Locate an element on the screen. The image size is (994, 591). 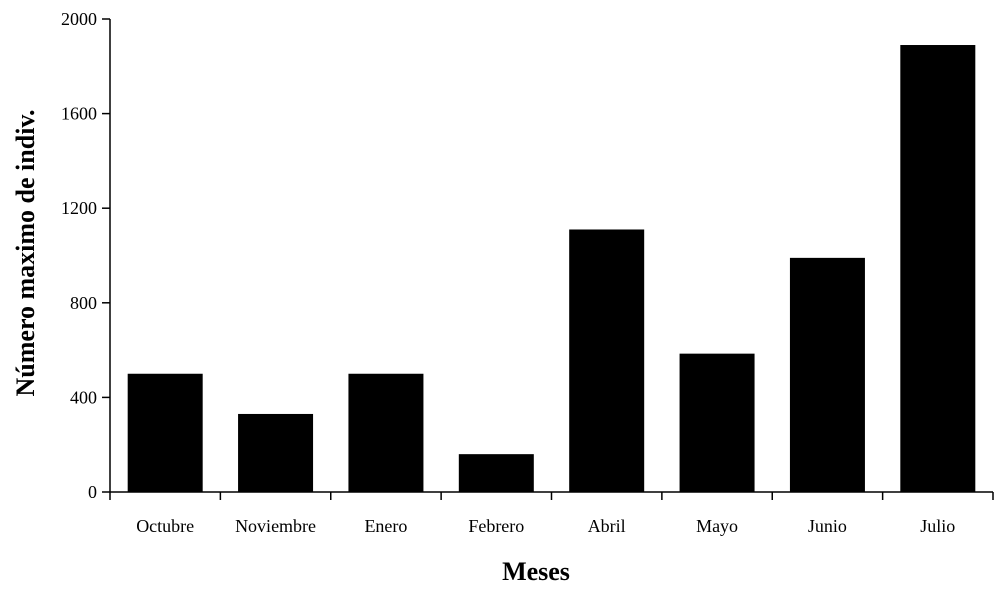
y-tick-label: 0 is located at coordinates (92, 492).